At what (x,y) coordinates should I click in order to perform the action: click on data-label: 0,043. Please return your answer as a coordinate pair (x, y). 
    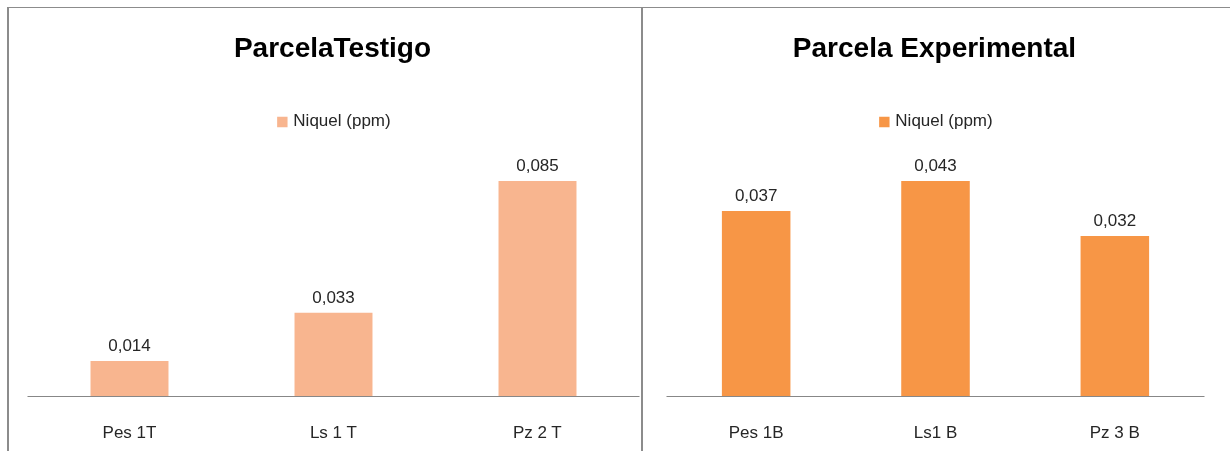
    Looking at the image, I should click on (935, 165).